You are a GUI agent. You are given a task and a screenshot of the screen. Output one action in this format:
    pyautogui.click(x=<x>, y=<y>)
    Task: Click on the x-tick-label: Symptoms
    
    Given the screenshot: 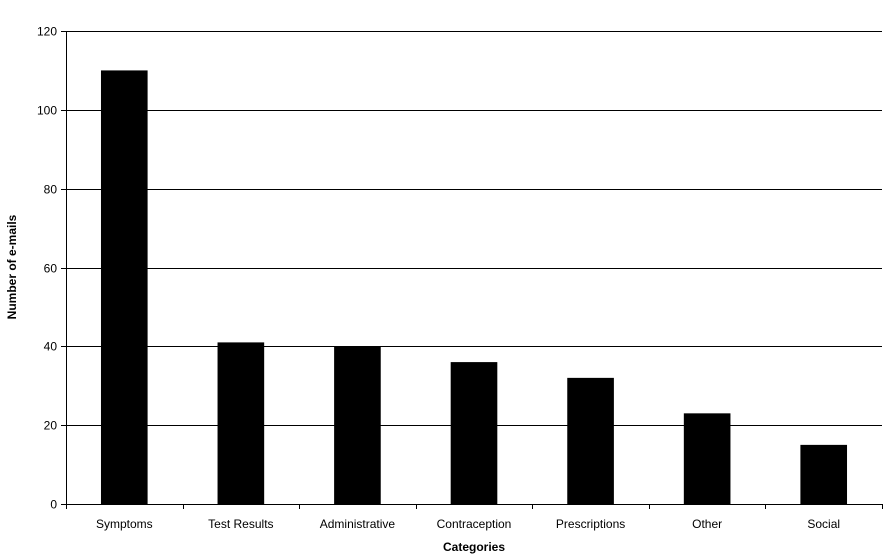 What is the action you would take?
    pyautogui.click(x=124, y=524)
    